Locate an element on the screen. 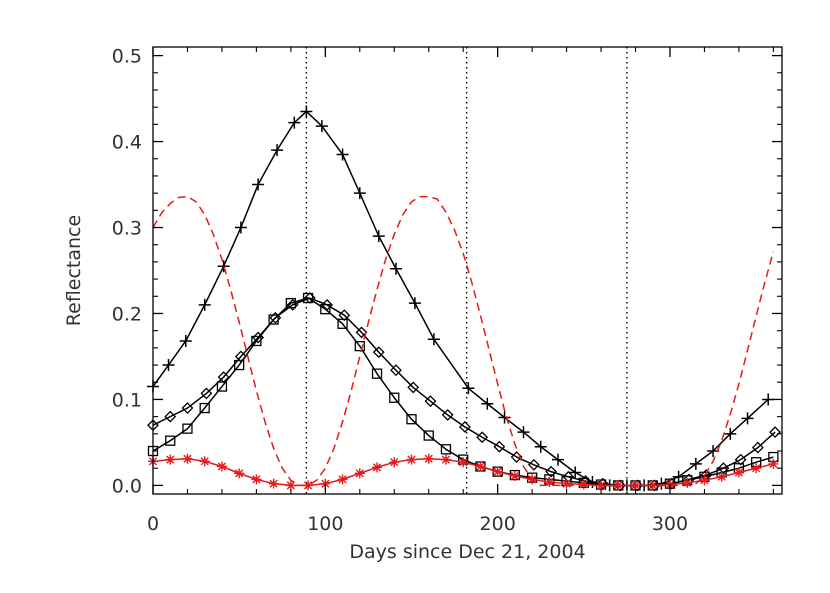 Image resolution: width=830 pixels, height=593 pixels. y-tick-label: 0.2 is located at coordinates (127, 314).